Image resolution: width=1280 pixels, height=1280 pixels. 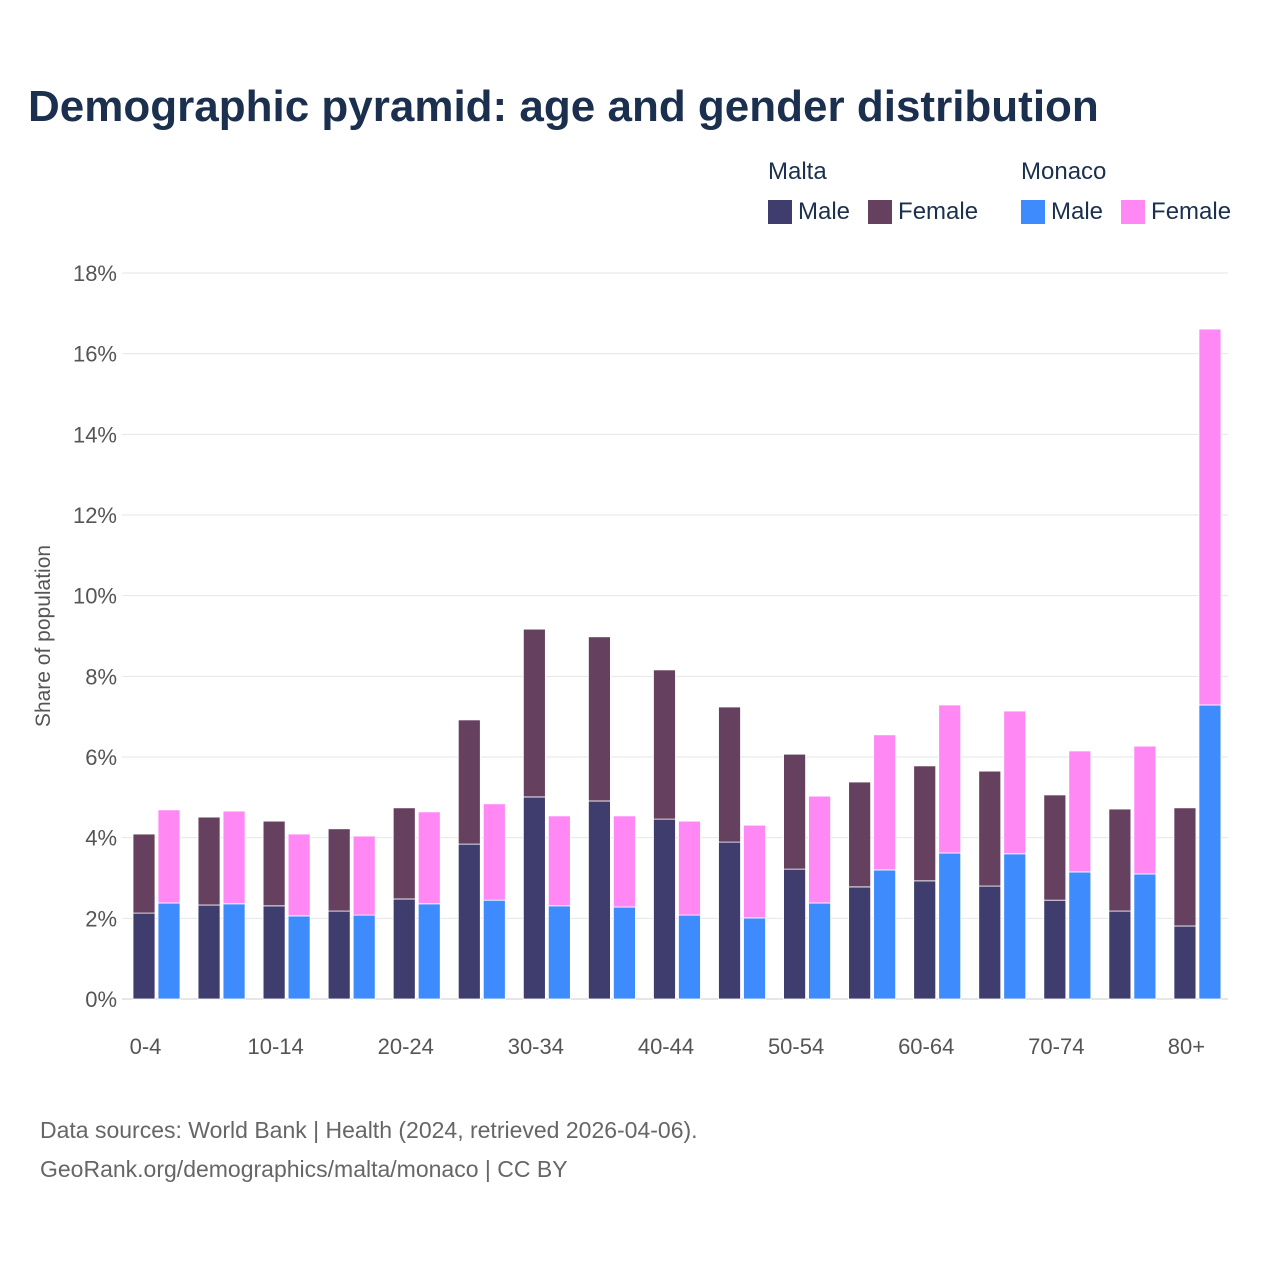 I want to click on x-tick-label: 70-74, so click(x=1056, y=1046).